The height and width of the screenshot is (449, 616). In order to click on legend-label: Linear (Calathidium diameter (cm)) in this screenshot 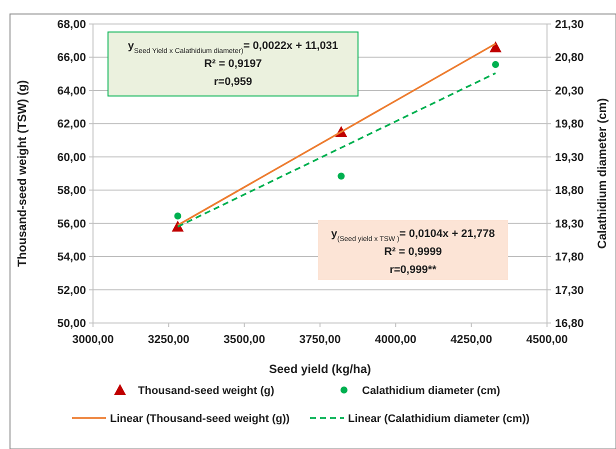, I will do `click(439, 418)`.